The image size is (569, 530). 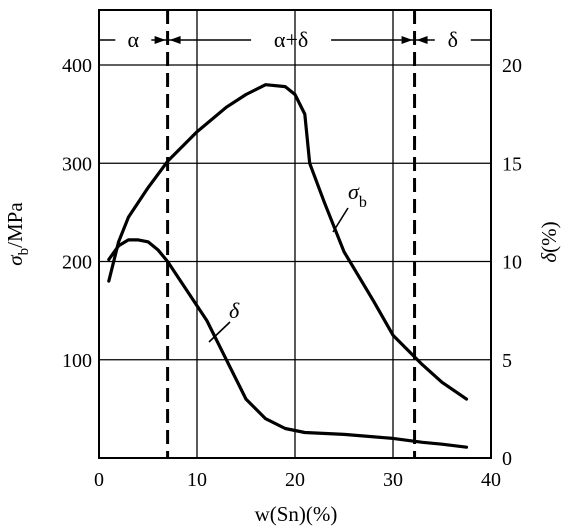 I want to click on y-left-tick-label: 300, so click(x=77, y=164).